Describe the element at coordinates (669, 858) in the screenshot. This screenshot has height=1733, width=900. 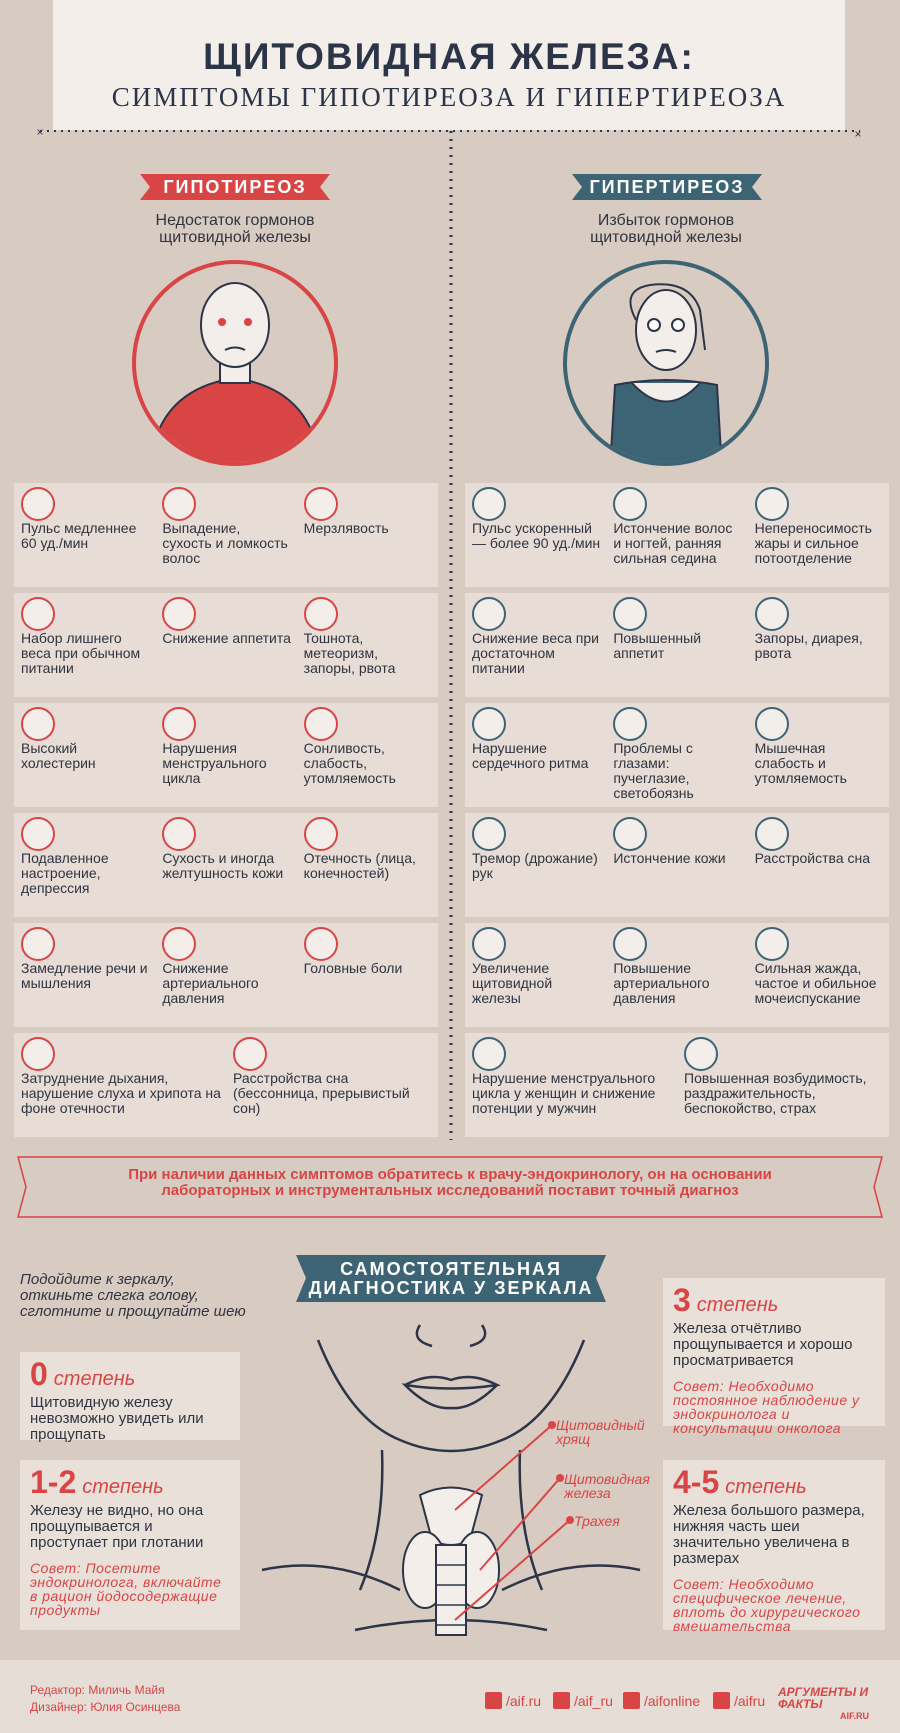
I see `symptom: Истончение кожи` at that location.